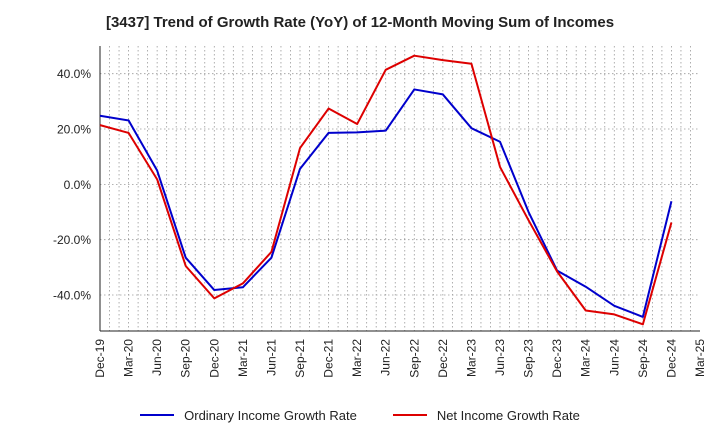 This screenshot has height=440, width=720. Describe the element at coordinates (671, 358) in the screenshot. I see `x-tick-label: Dec-24` at that location.